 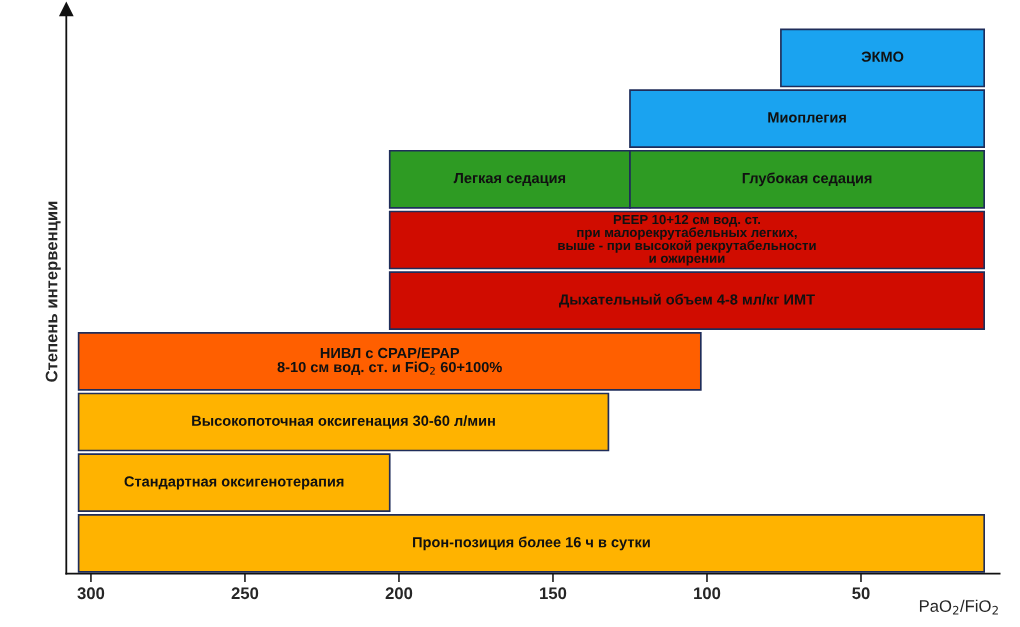 I want to click on y-tick-label: Прон-позиция более 16 ч в сутки, so click(x=531, y=543).